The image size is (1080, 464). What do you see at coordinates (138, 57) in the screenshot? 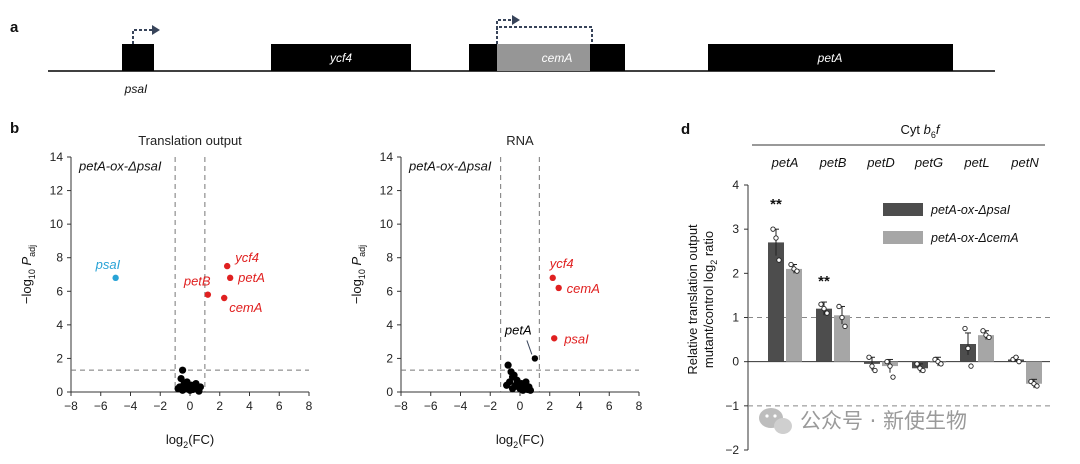
I see `gene-block-psai` at bounding box center [138, 57].